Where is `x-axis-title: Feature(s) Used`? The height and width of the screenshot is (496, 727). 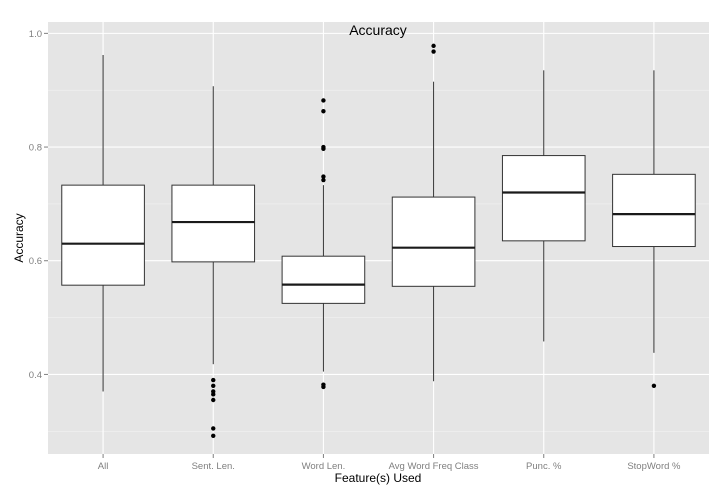
x-axis-title: Feature(s) Used is located at coordinates (378, 478).